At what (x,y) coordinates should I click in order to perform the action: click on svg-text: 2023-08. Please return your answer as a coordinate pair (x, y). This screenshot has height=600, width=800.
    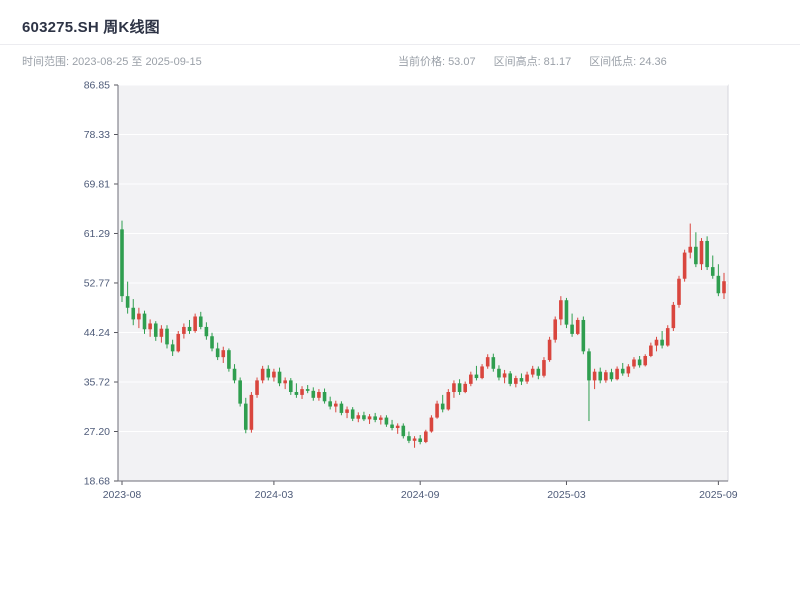
    Looking at the image, I should click on (122, 495).